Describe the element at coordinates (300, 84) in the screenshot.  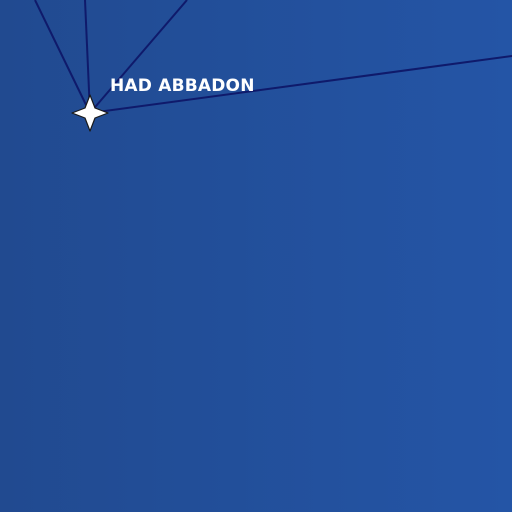
I see `route-line-east` at that location.